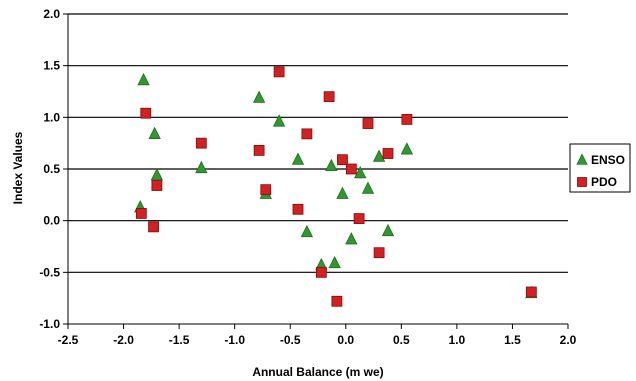 This screenshot has width=636, height=381. I want to click on y-tick-label: 0.5, so click(51, 169).